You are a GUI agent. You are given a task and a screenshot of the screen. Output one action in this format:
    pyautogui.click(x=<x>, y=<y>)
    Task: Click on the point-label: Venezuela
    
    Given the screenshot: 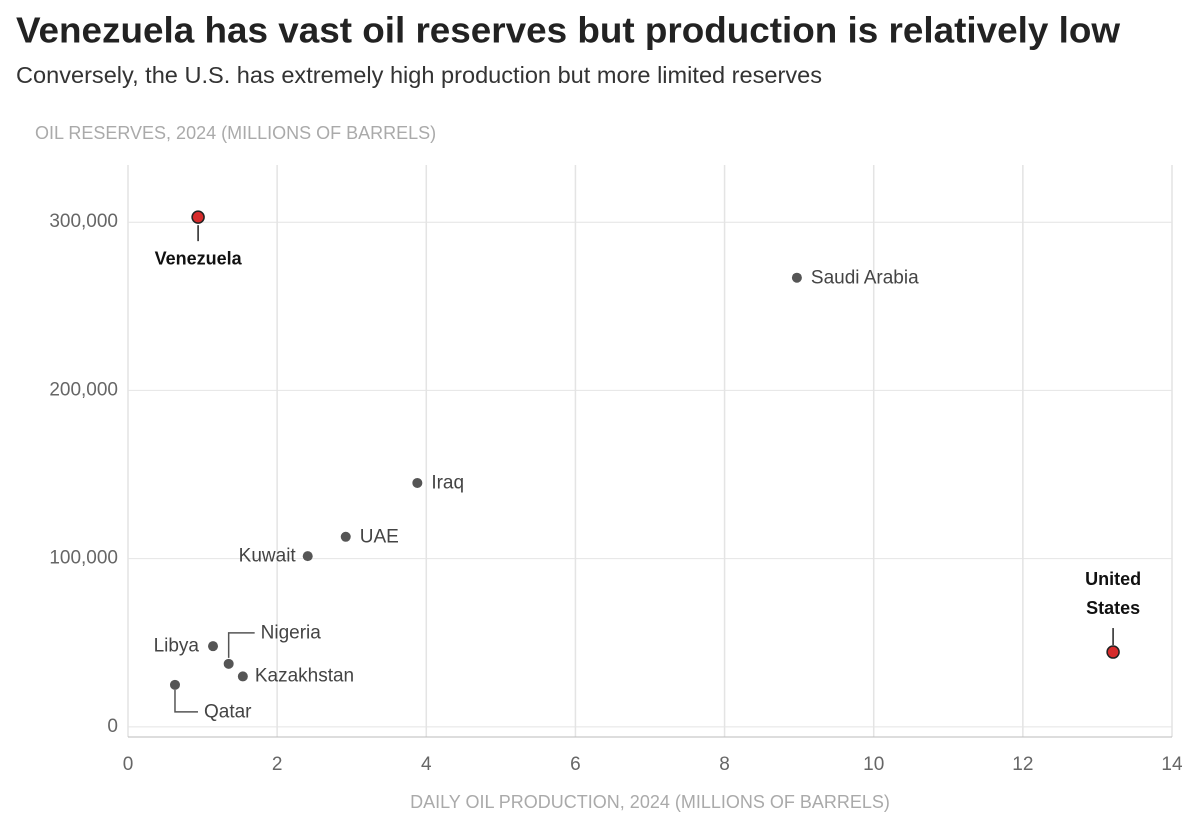 What is the action you would take?
    pyautogui.click(x=198, y=258)
    